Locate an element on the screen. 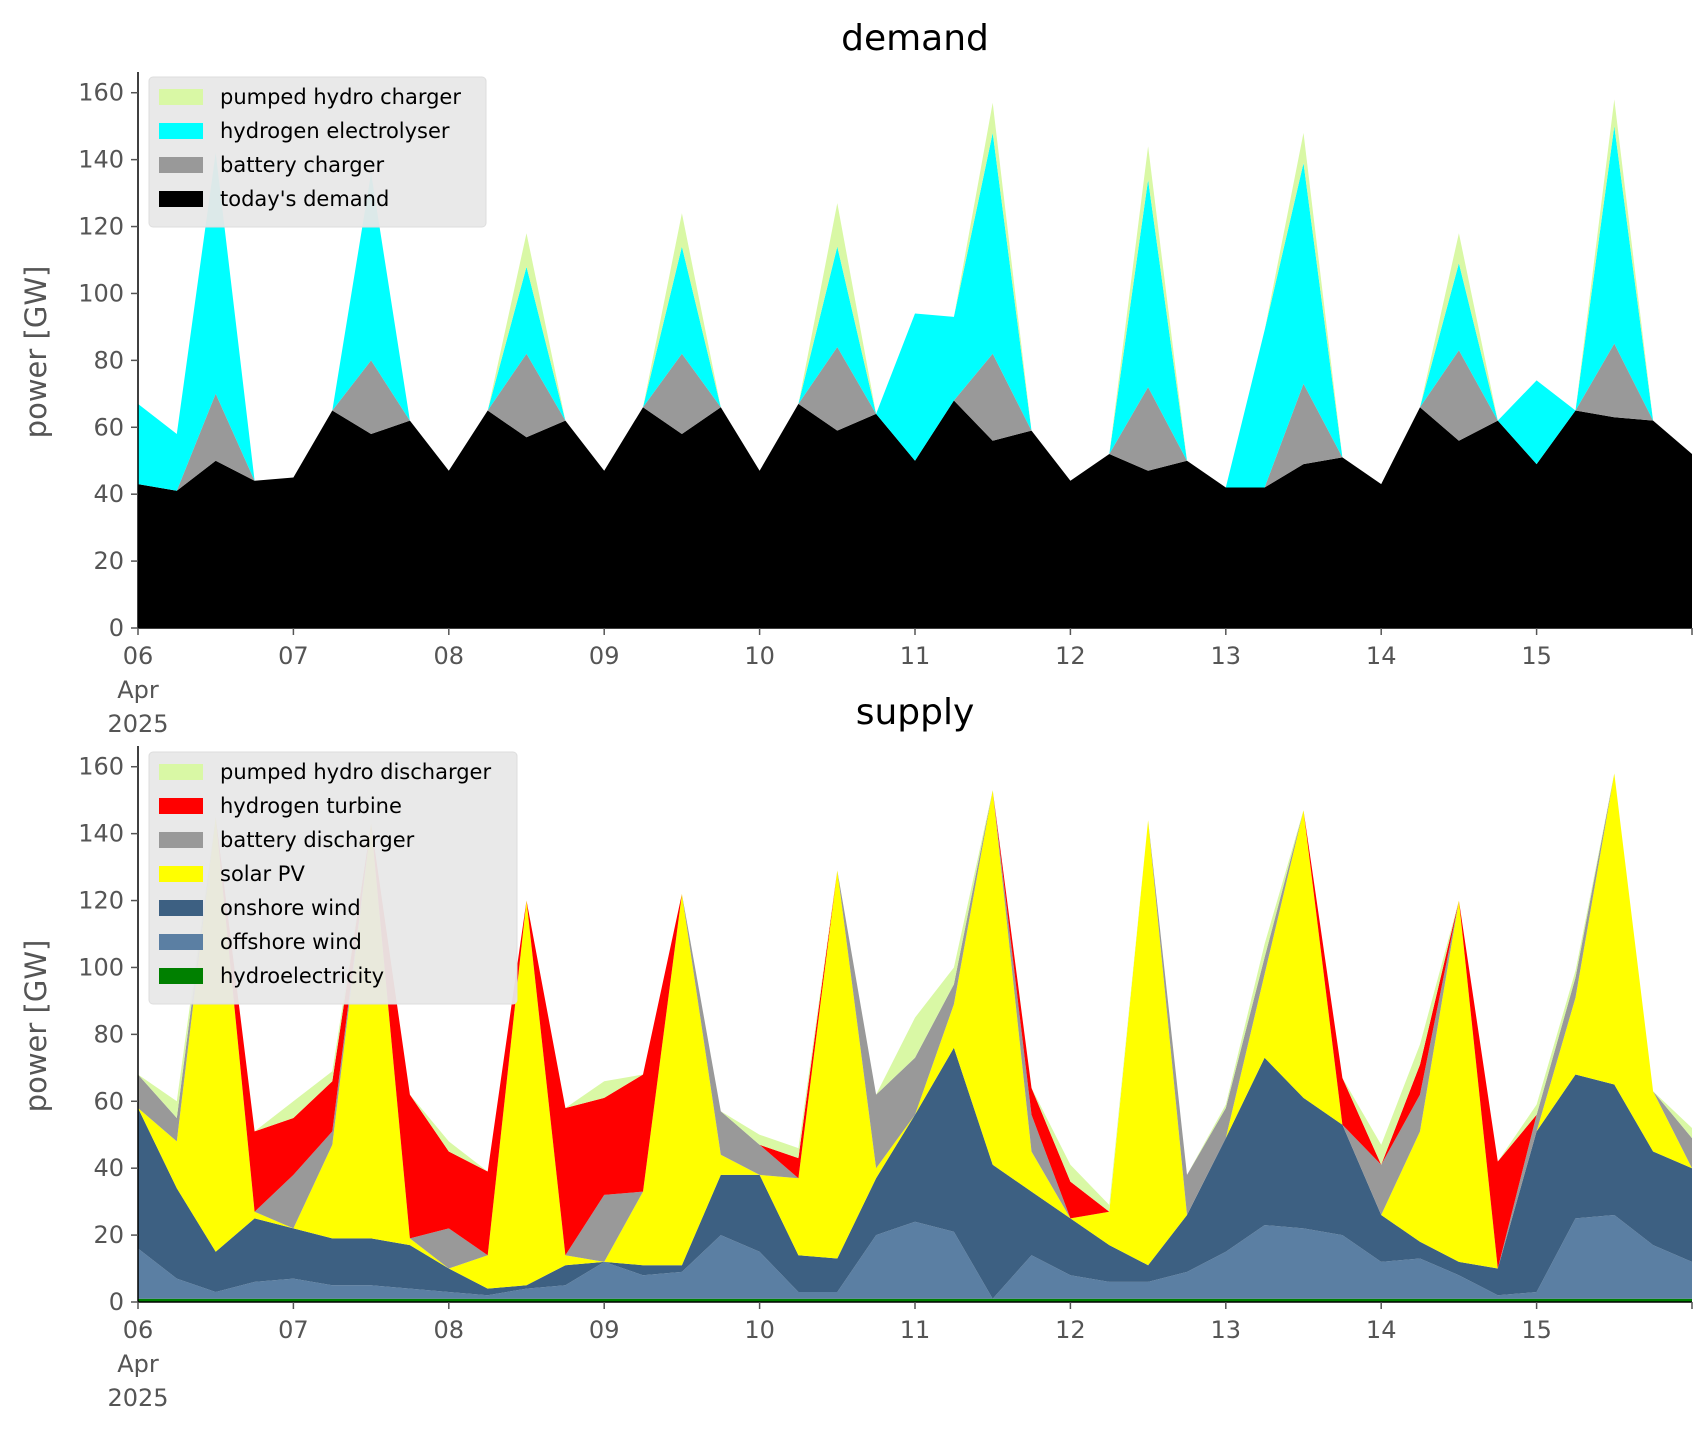 This screenshot has width=1706, height=1431. legend-label: onshore wind is located at coordinates (290, 908).